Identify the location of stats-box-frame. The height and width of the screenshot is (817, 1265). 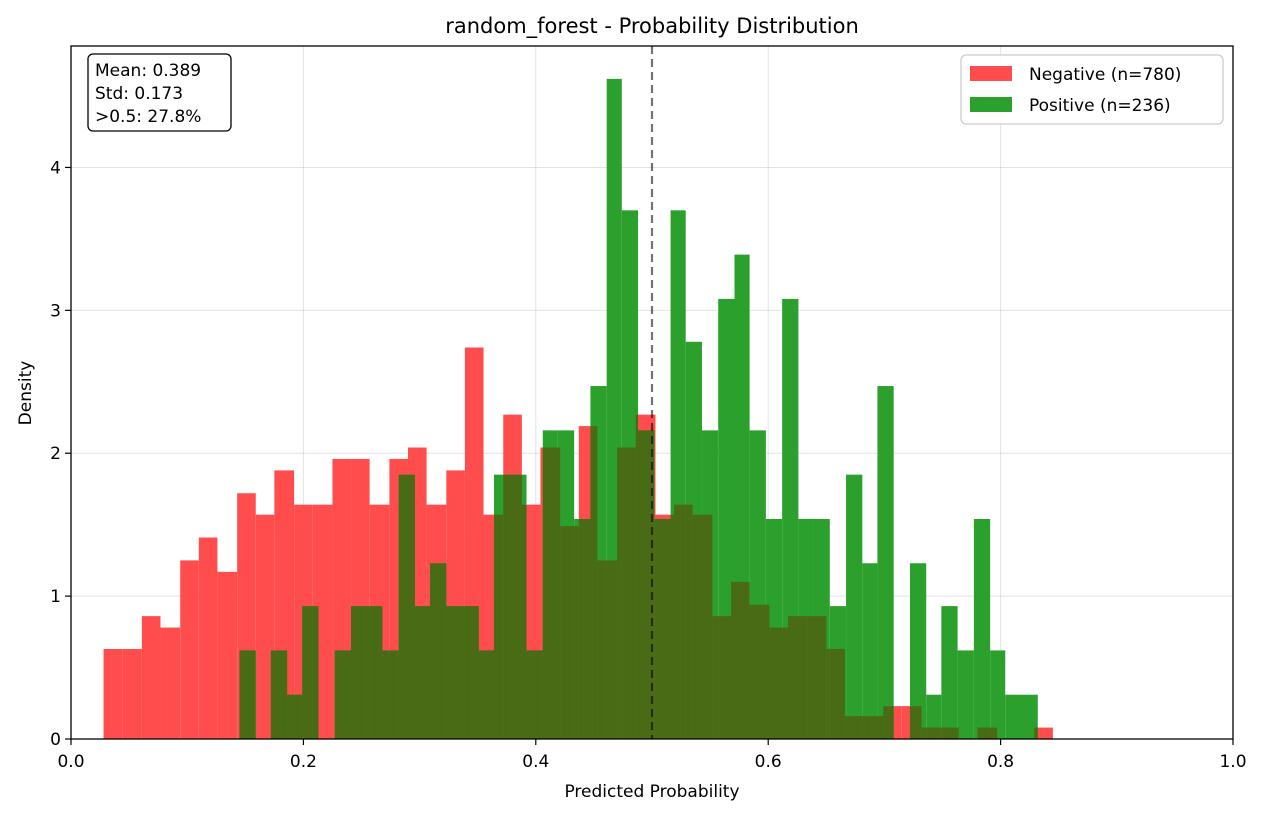
(159, 92).